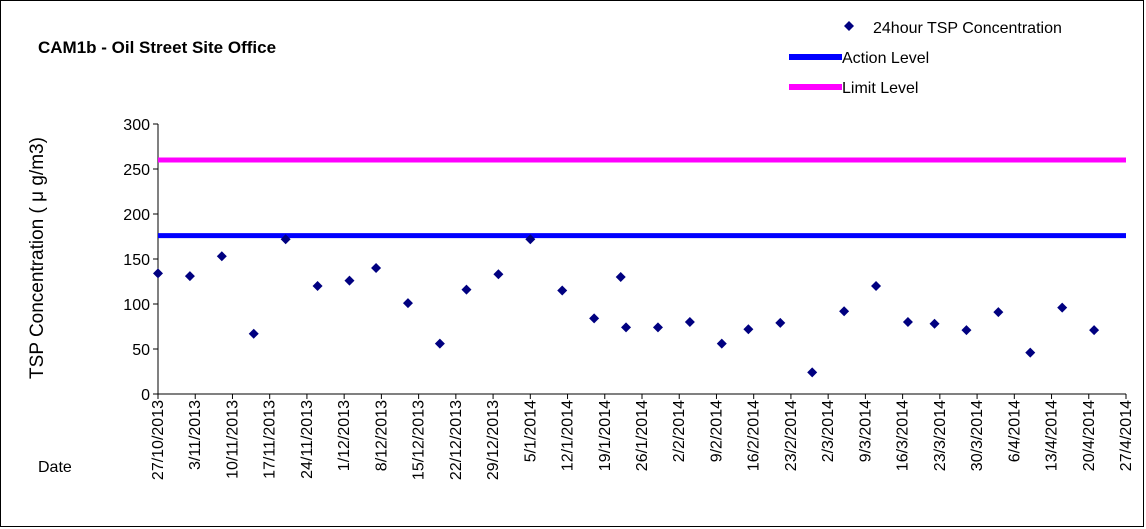 The height and width of the screenshot is (529, 1146). I want to click on legend-label-action: Action Level, so click(885, 58).